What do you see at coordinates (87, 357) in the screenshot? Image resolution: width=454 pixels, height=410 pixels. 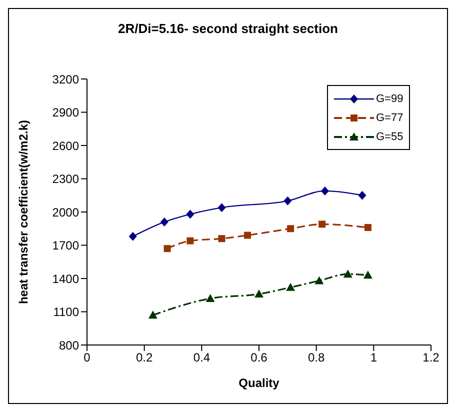 I see `x-tick-label: 0` at bounding box center [87, 357].